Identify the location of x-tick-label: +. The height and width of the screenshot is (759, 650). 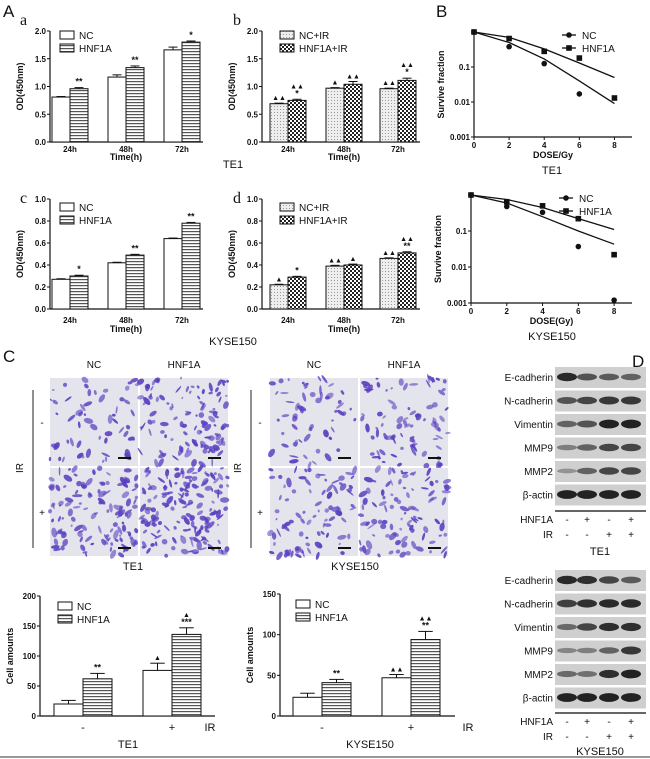
(172, 728).